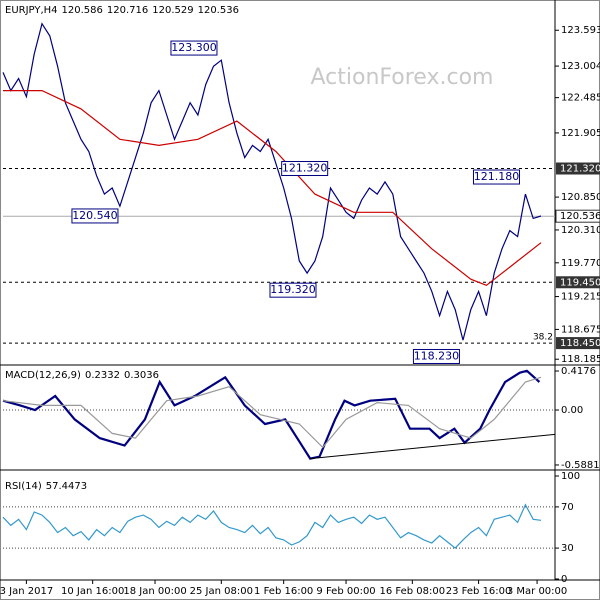  I want to click on panel-reading: 0.3036, so click(141, 375).